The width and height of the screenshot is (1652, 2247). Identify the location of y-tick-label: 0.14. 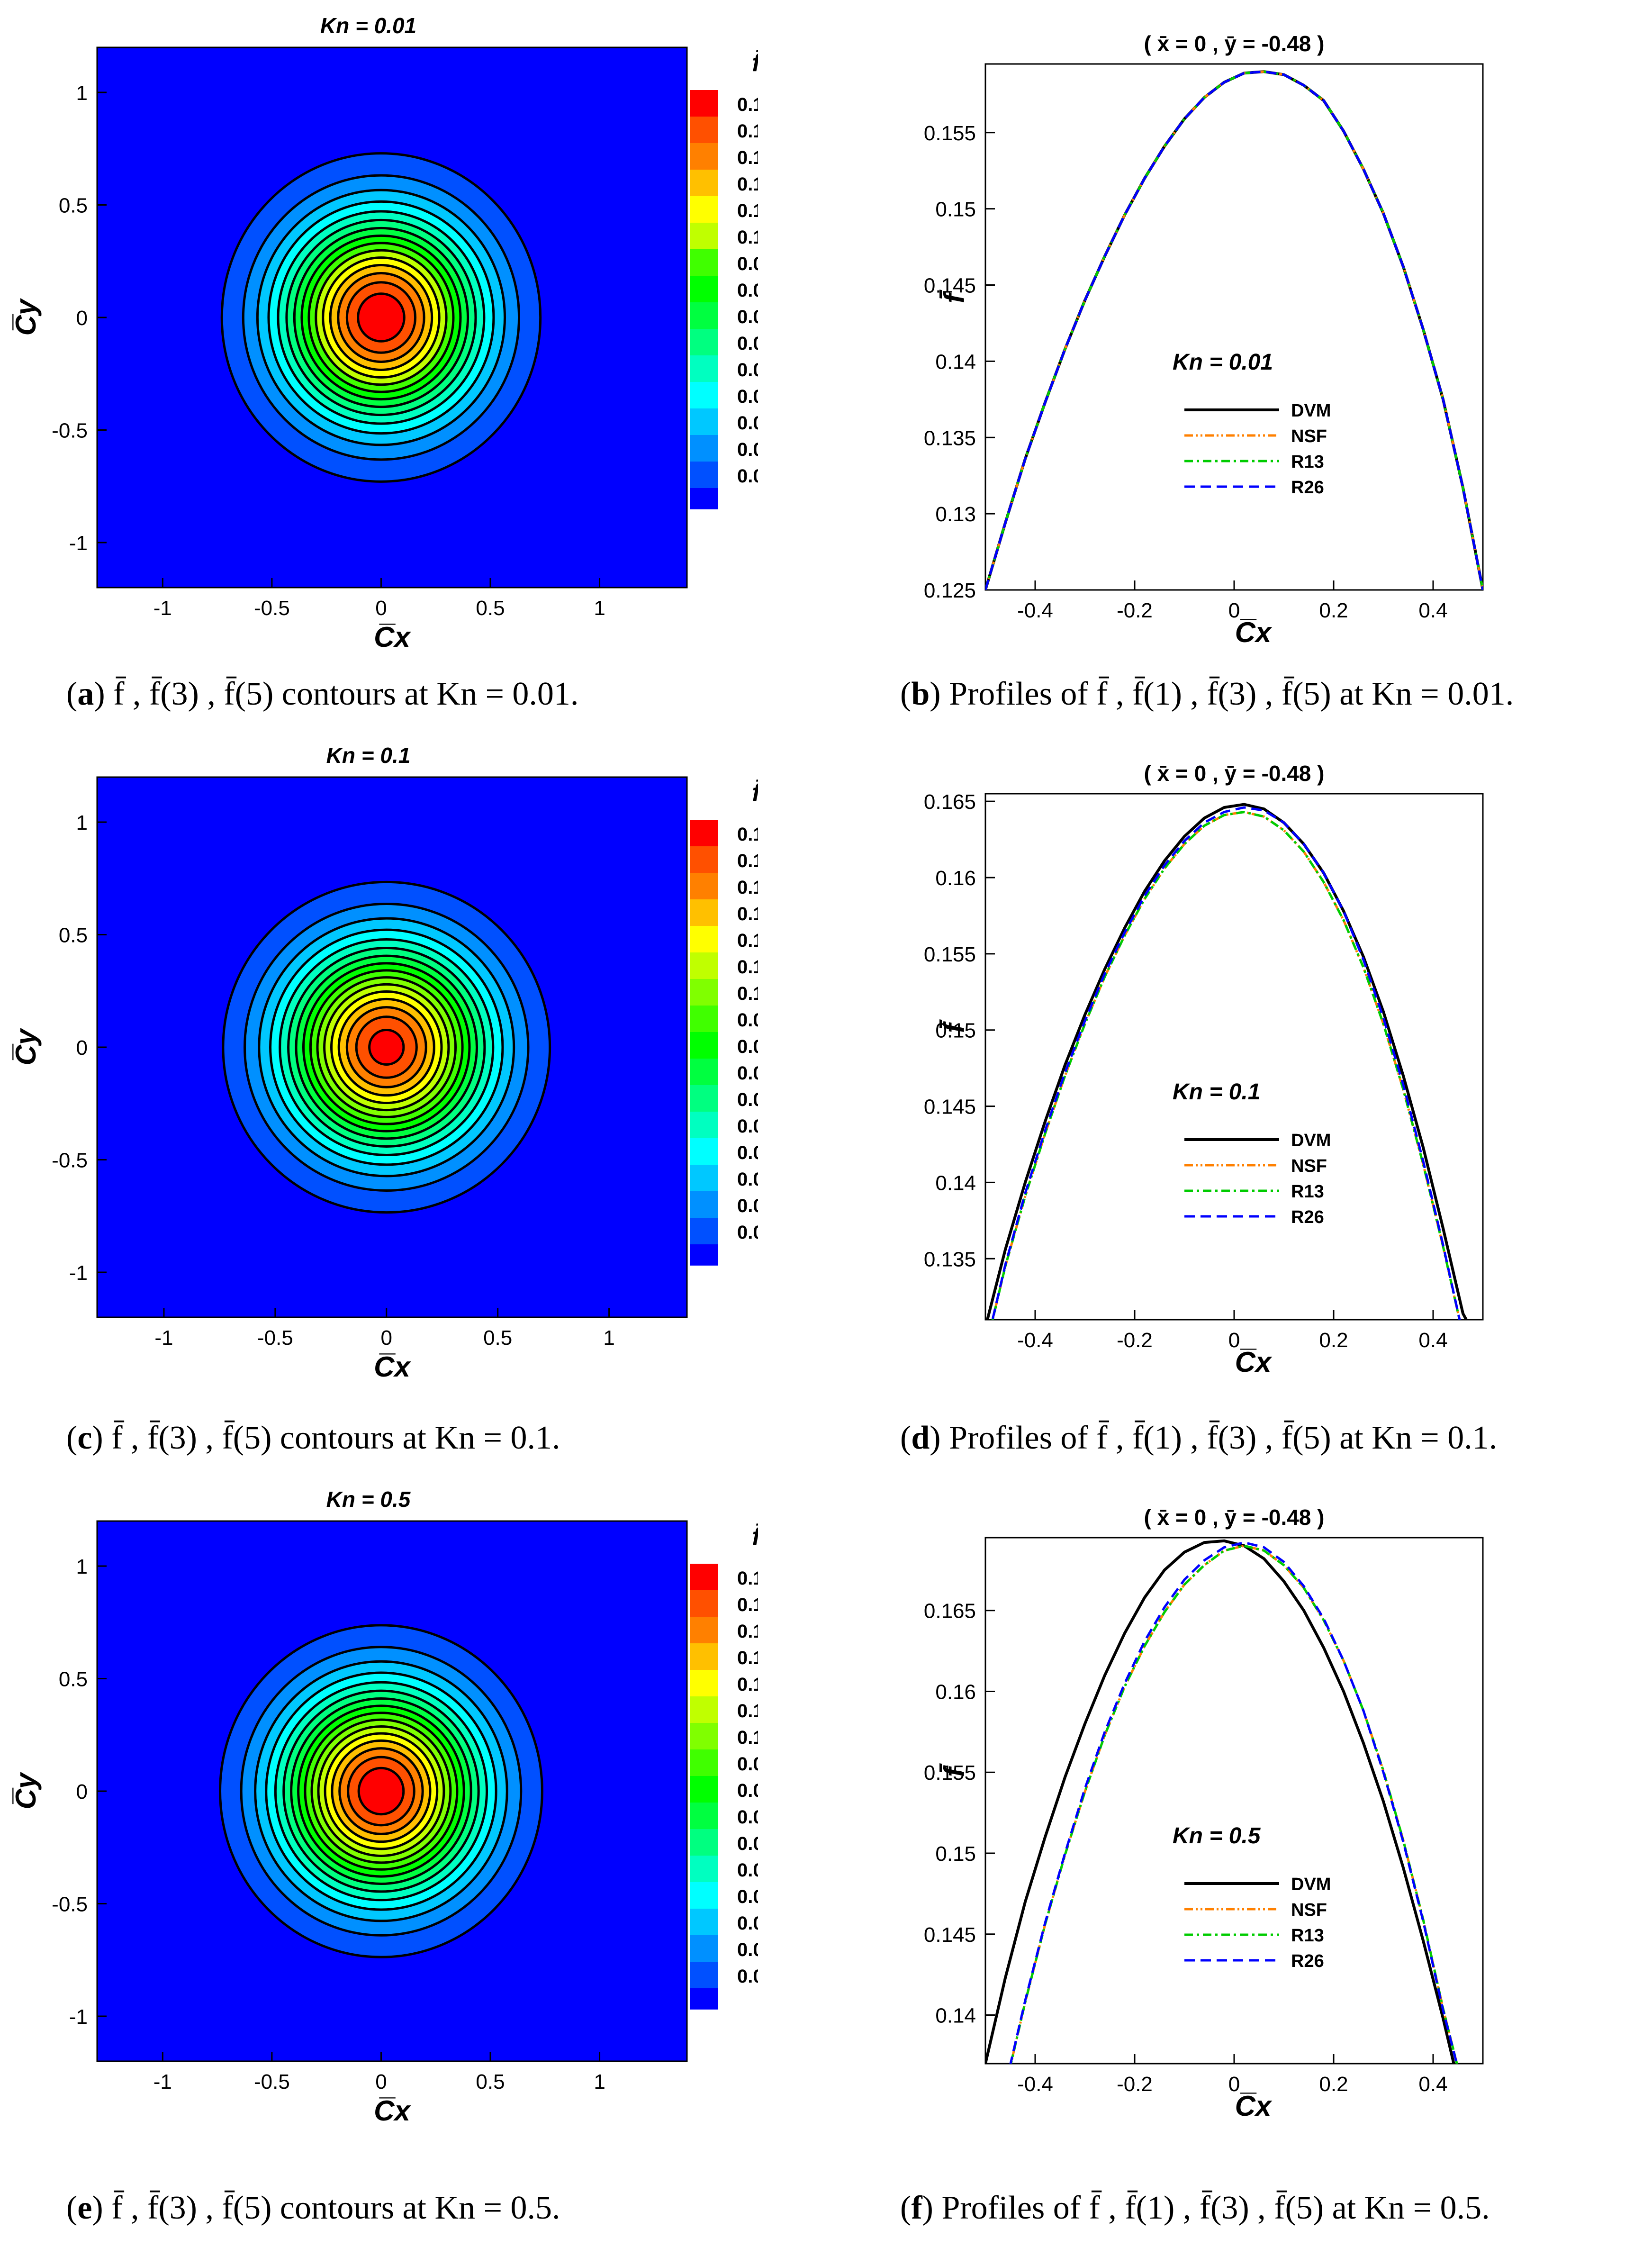
(955, 1183).